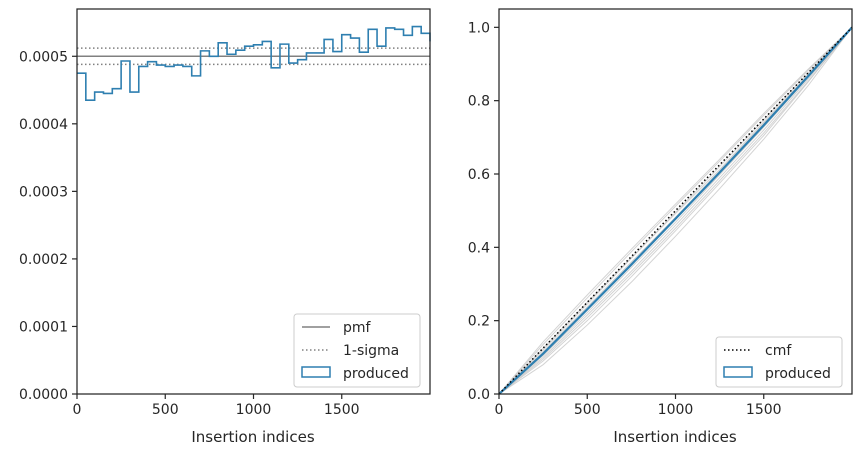 This screenshot has width=861, height=453. What do you see at coordinates (479, 102) in the screenshot?
I see `cmf-y-tick-label: 0.8` at bounding box center [479, 102].